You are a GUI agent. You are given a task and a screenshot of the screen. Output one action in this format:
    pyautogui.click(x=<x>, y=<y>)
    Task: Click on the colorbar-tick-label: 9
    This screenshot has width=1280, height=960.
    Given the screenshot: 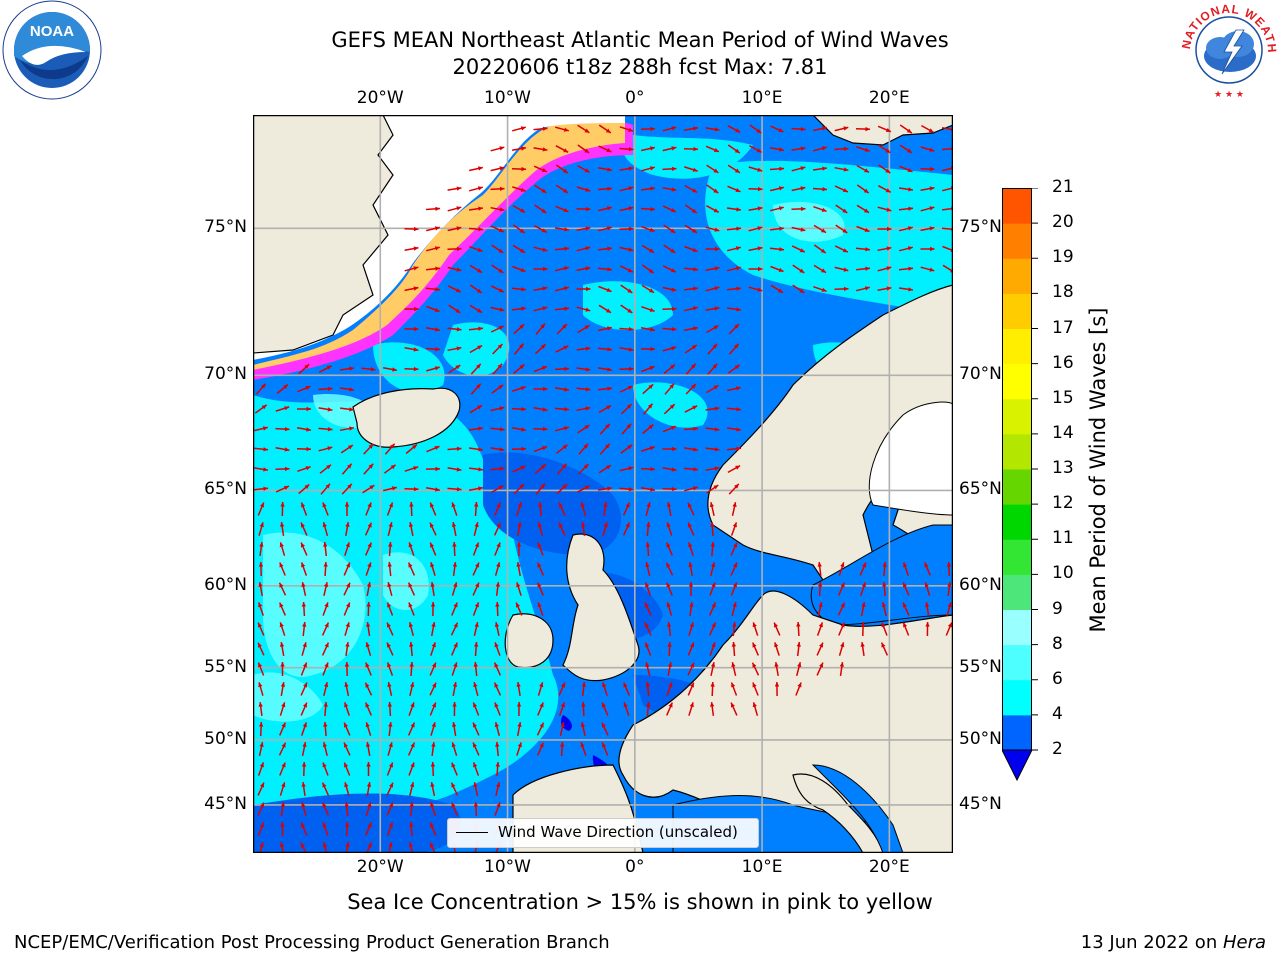 What is the action you would take?
    pyautogui.click(x=1057, y=608)
    